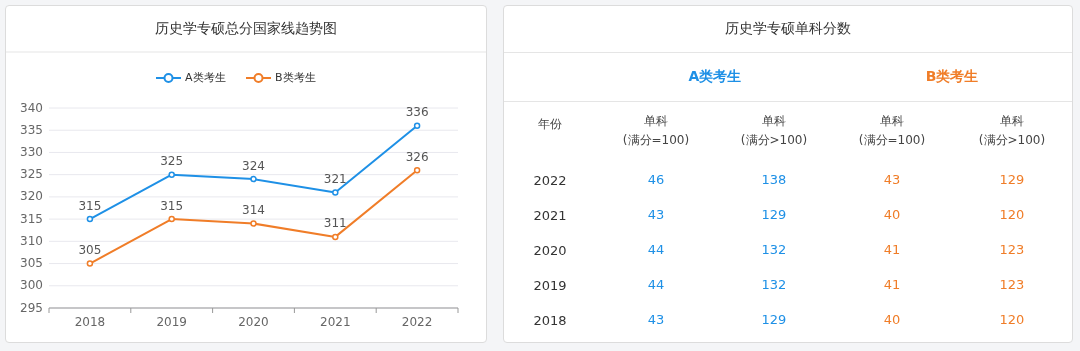 This screenshot has width=1080, height=351. Describe the element at coordinates (253, 165) in the screenshot. I see `data-label: 324` at that location.